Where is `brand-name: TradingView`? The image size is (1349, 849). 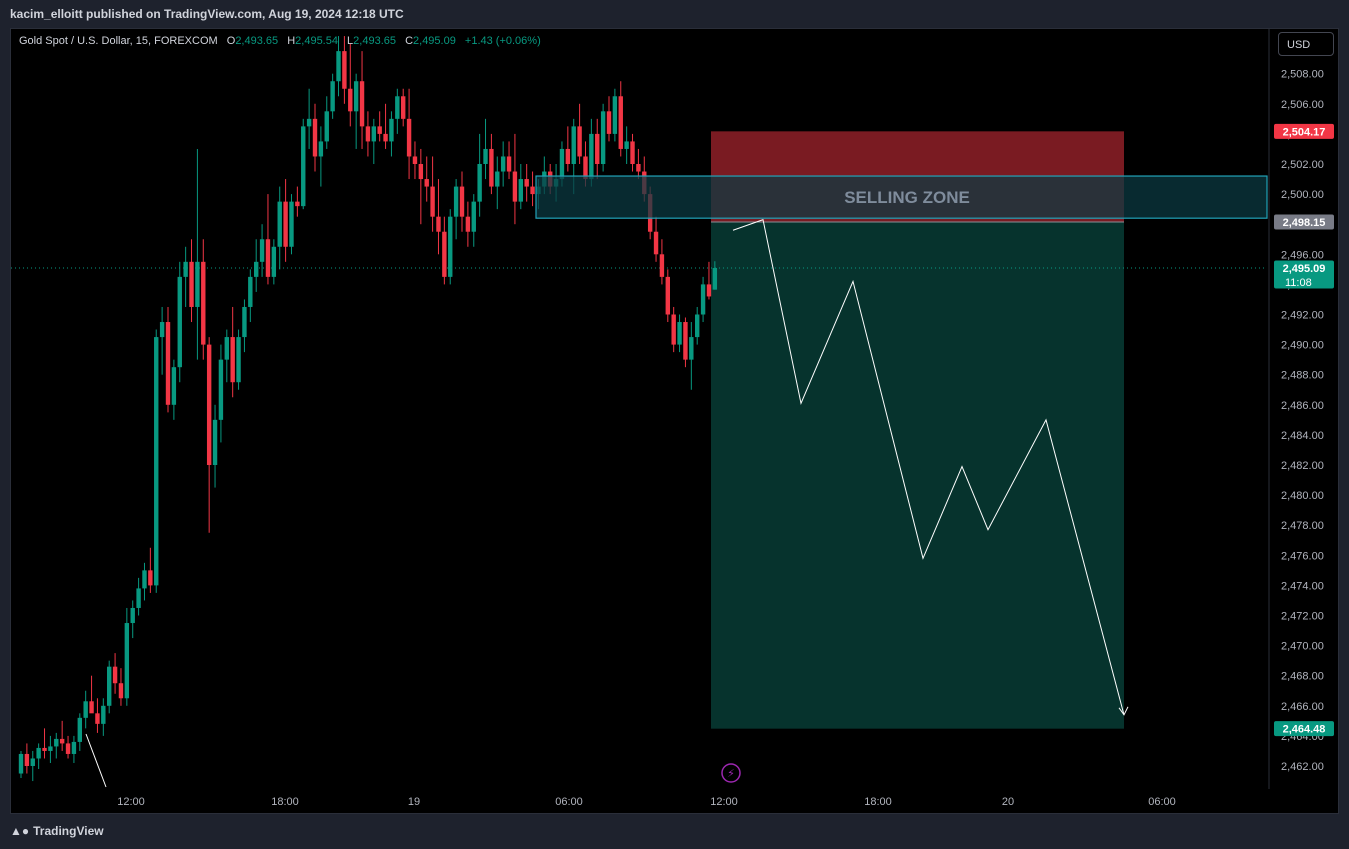 brand-name: TradingView is located at coordinates (68, 831).